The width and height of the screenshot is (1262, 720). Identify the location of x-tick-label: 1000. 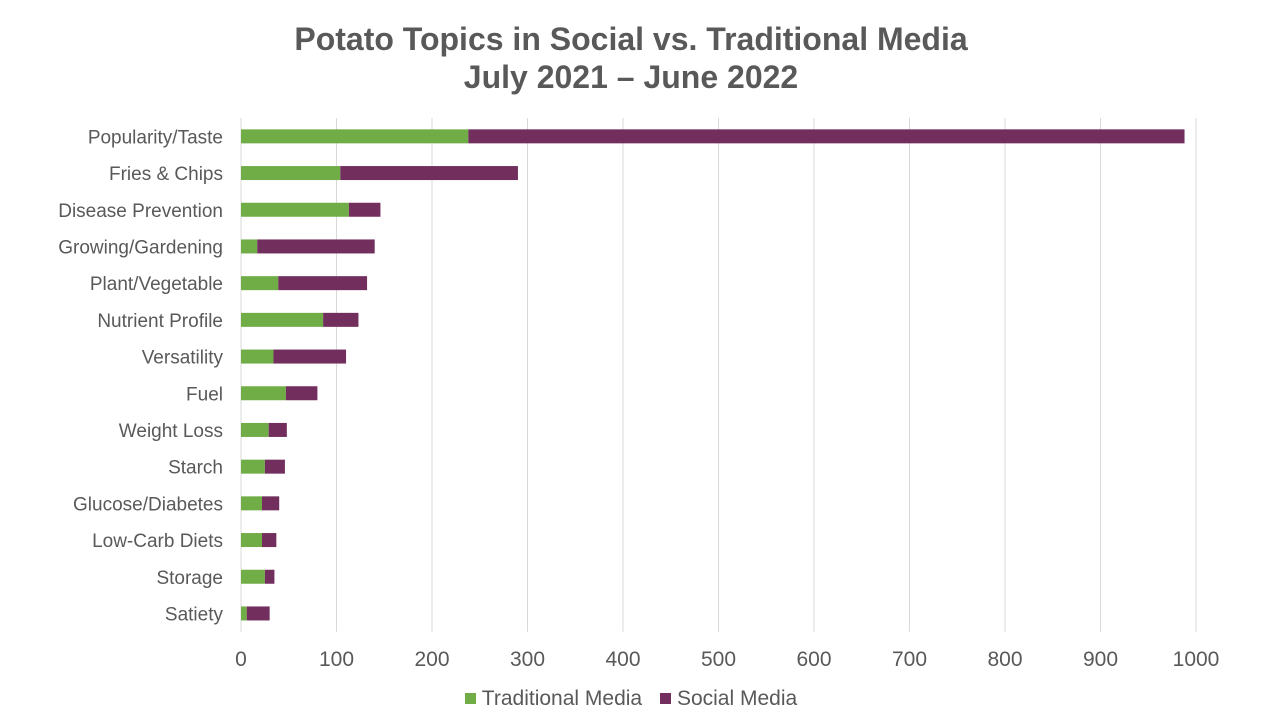
(1196, 659).